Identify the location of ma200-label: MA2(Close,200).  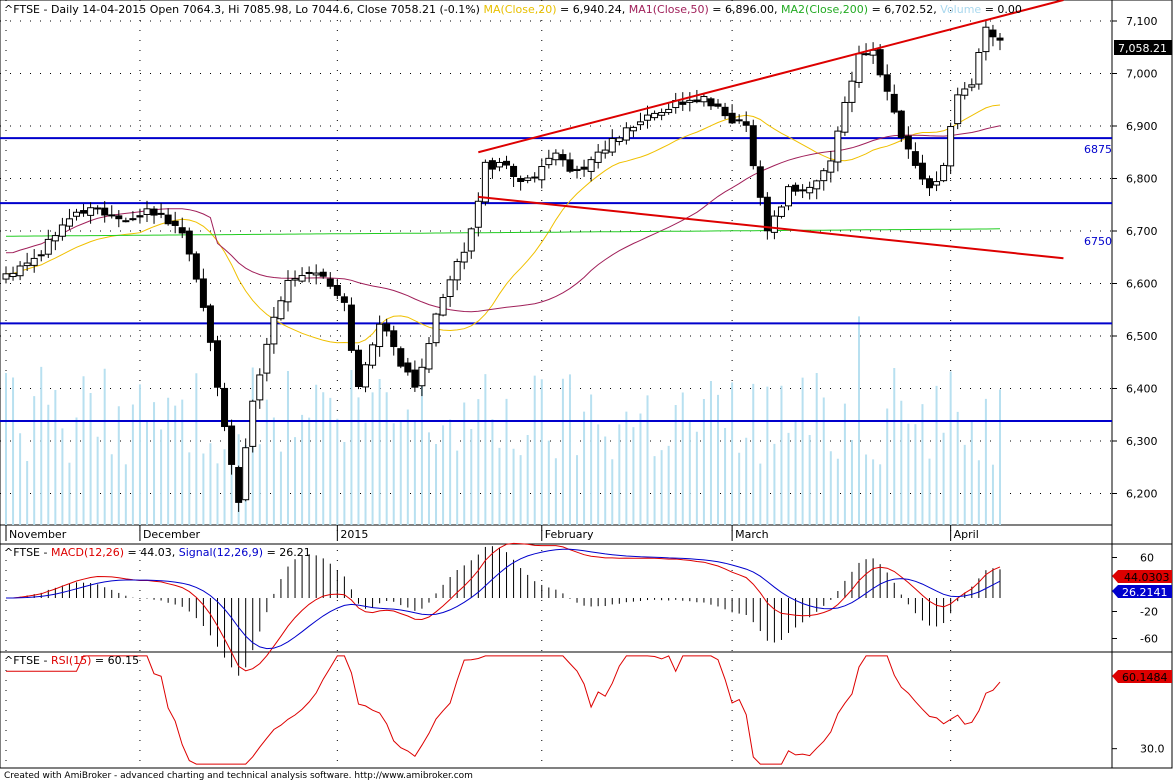
(824, 9).